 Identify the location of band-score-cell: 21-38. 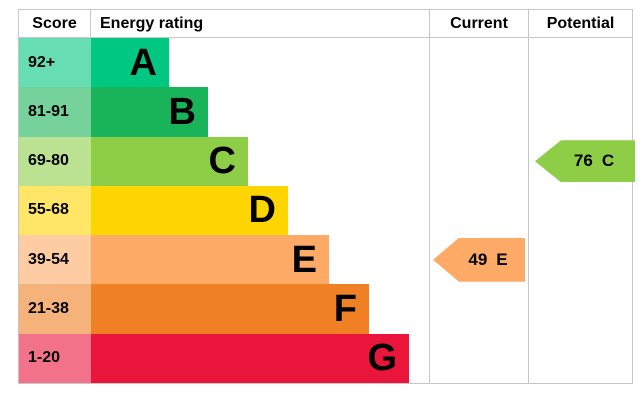
(55, 309).